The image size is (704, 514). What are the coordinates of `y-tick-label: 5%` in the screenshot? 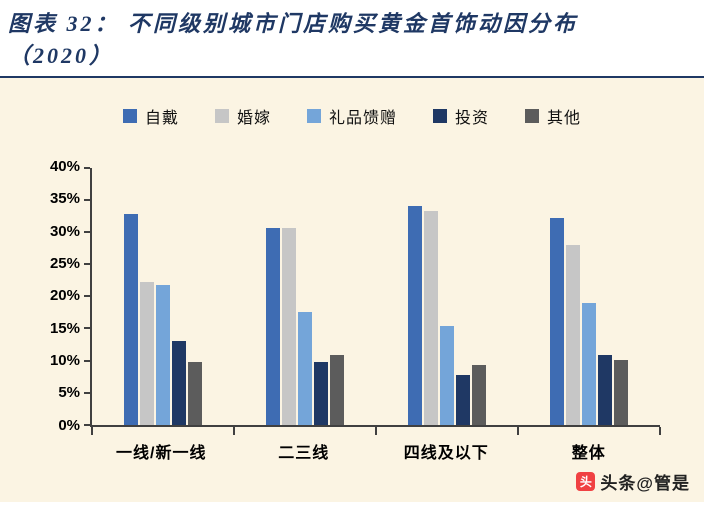 It's located at (69, 393).